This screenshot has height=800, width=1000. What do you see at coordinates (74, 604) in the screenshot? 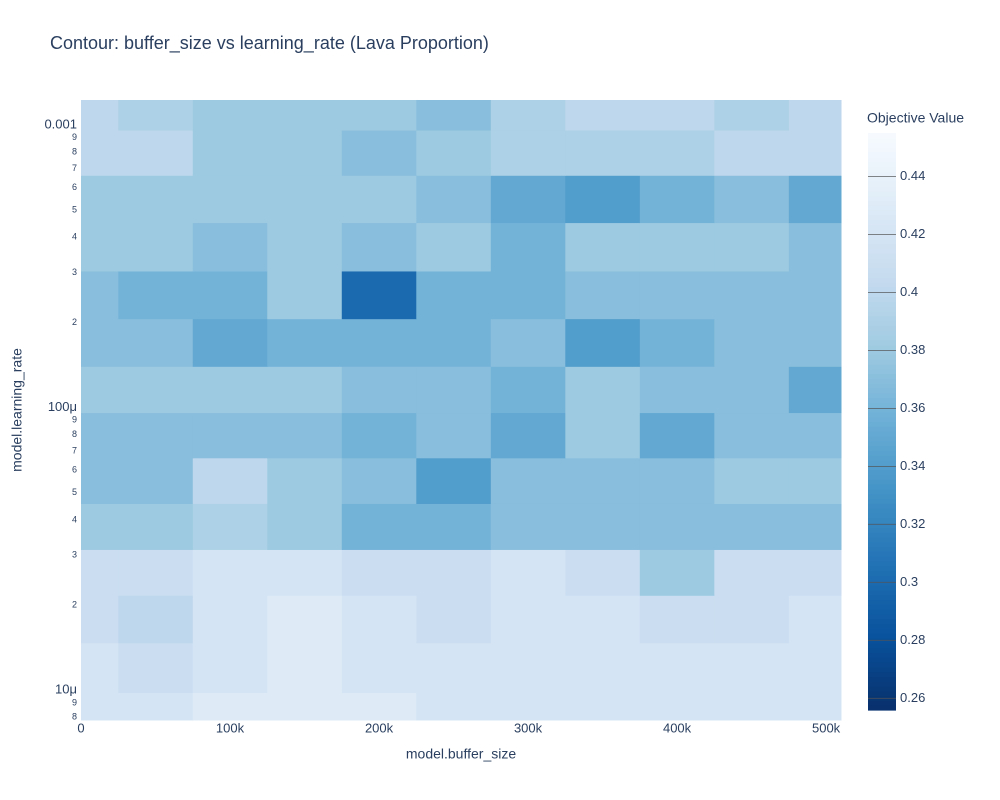
I see `y-tick-label: 2` at bounding box center [74, 604].